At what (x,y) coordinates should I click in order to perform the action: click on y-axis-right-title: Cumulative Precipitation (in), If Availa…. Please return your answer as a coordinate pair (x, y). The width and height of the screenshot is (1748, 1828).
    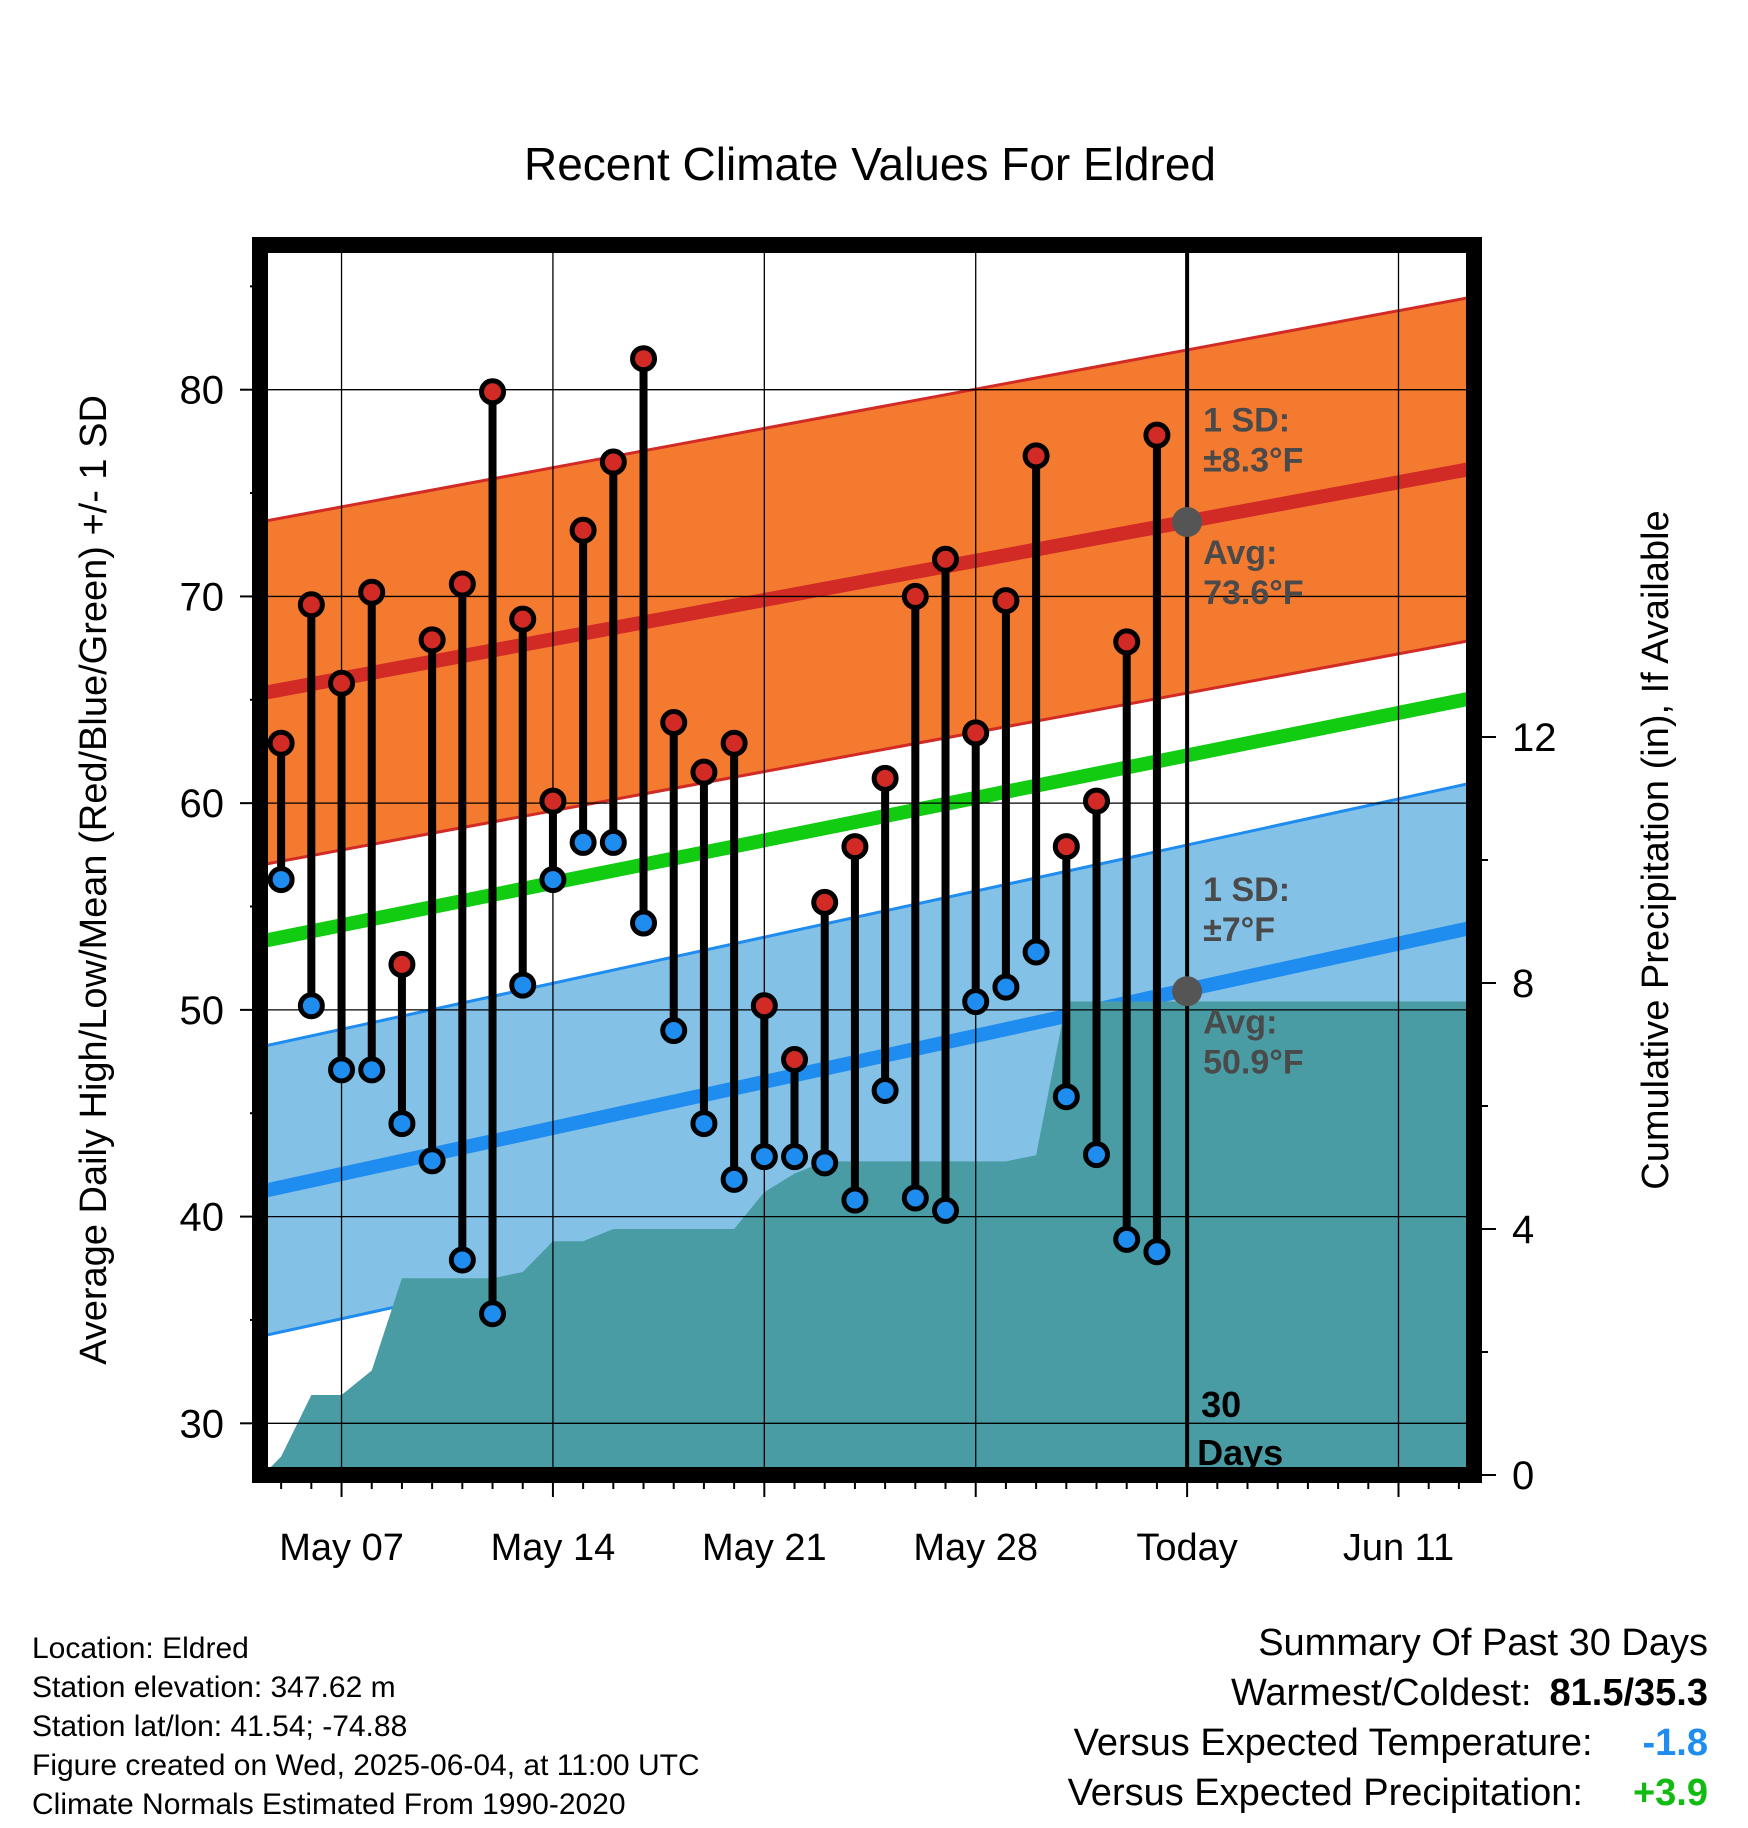
    Looking at the image, I should click on (1656, 849).